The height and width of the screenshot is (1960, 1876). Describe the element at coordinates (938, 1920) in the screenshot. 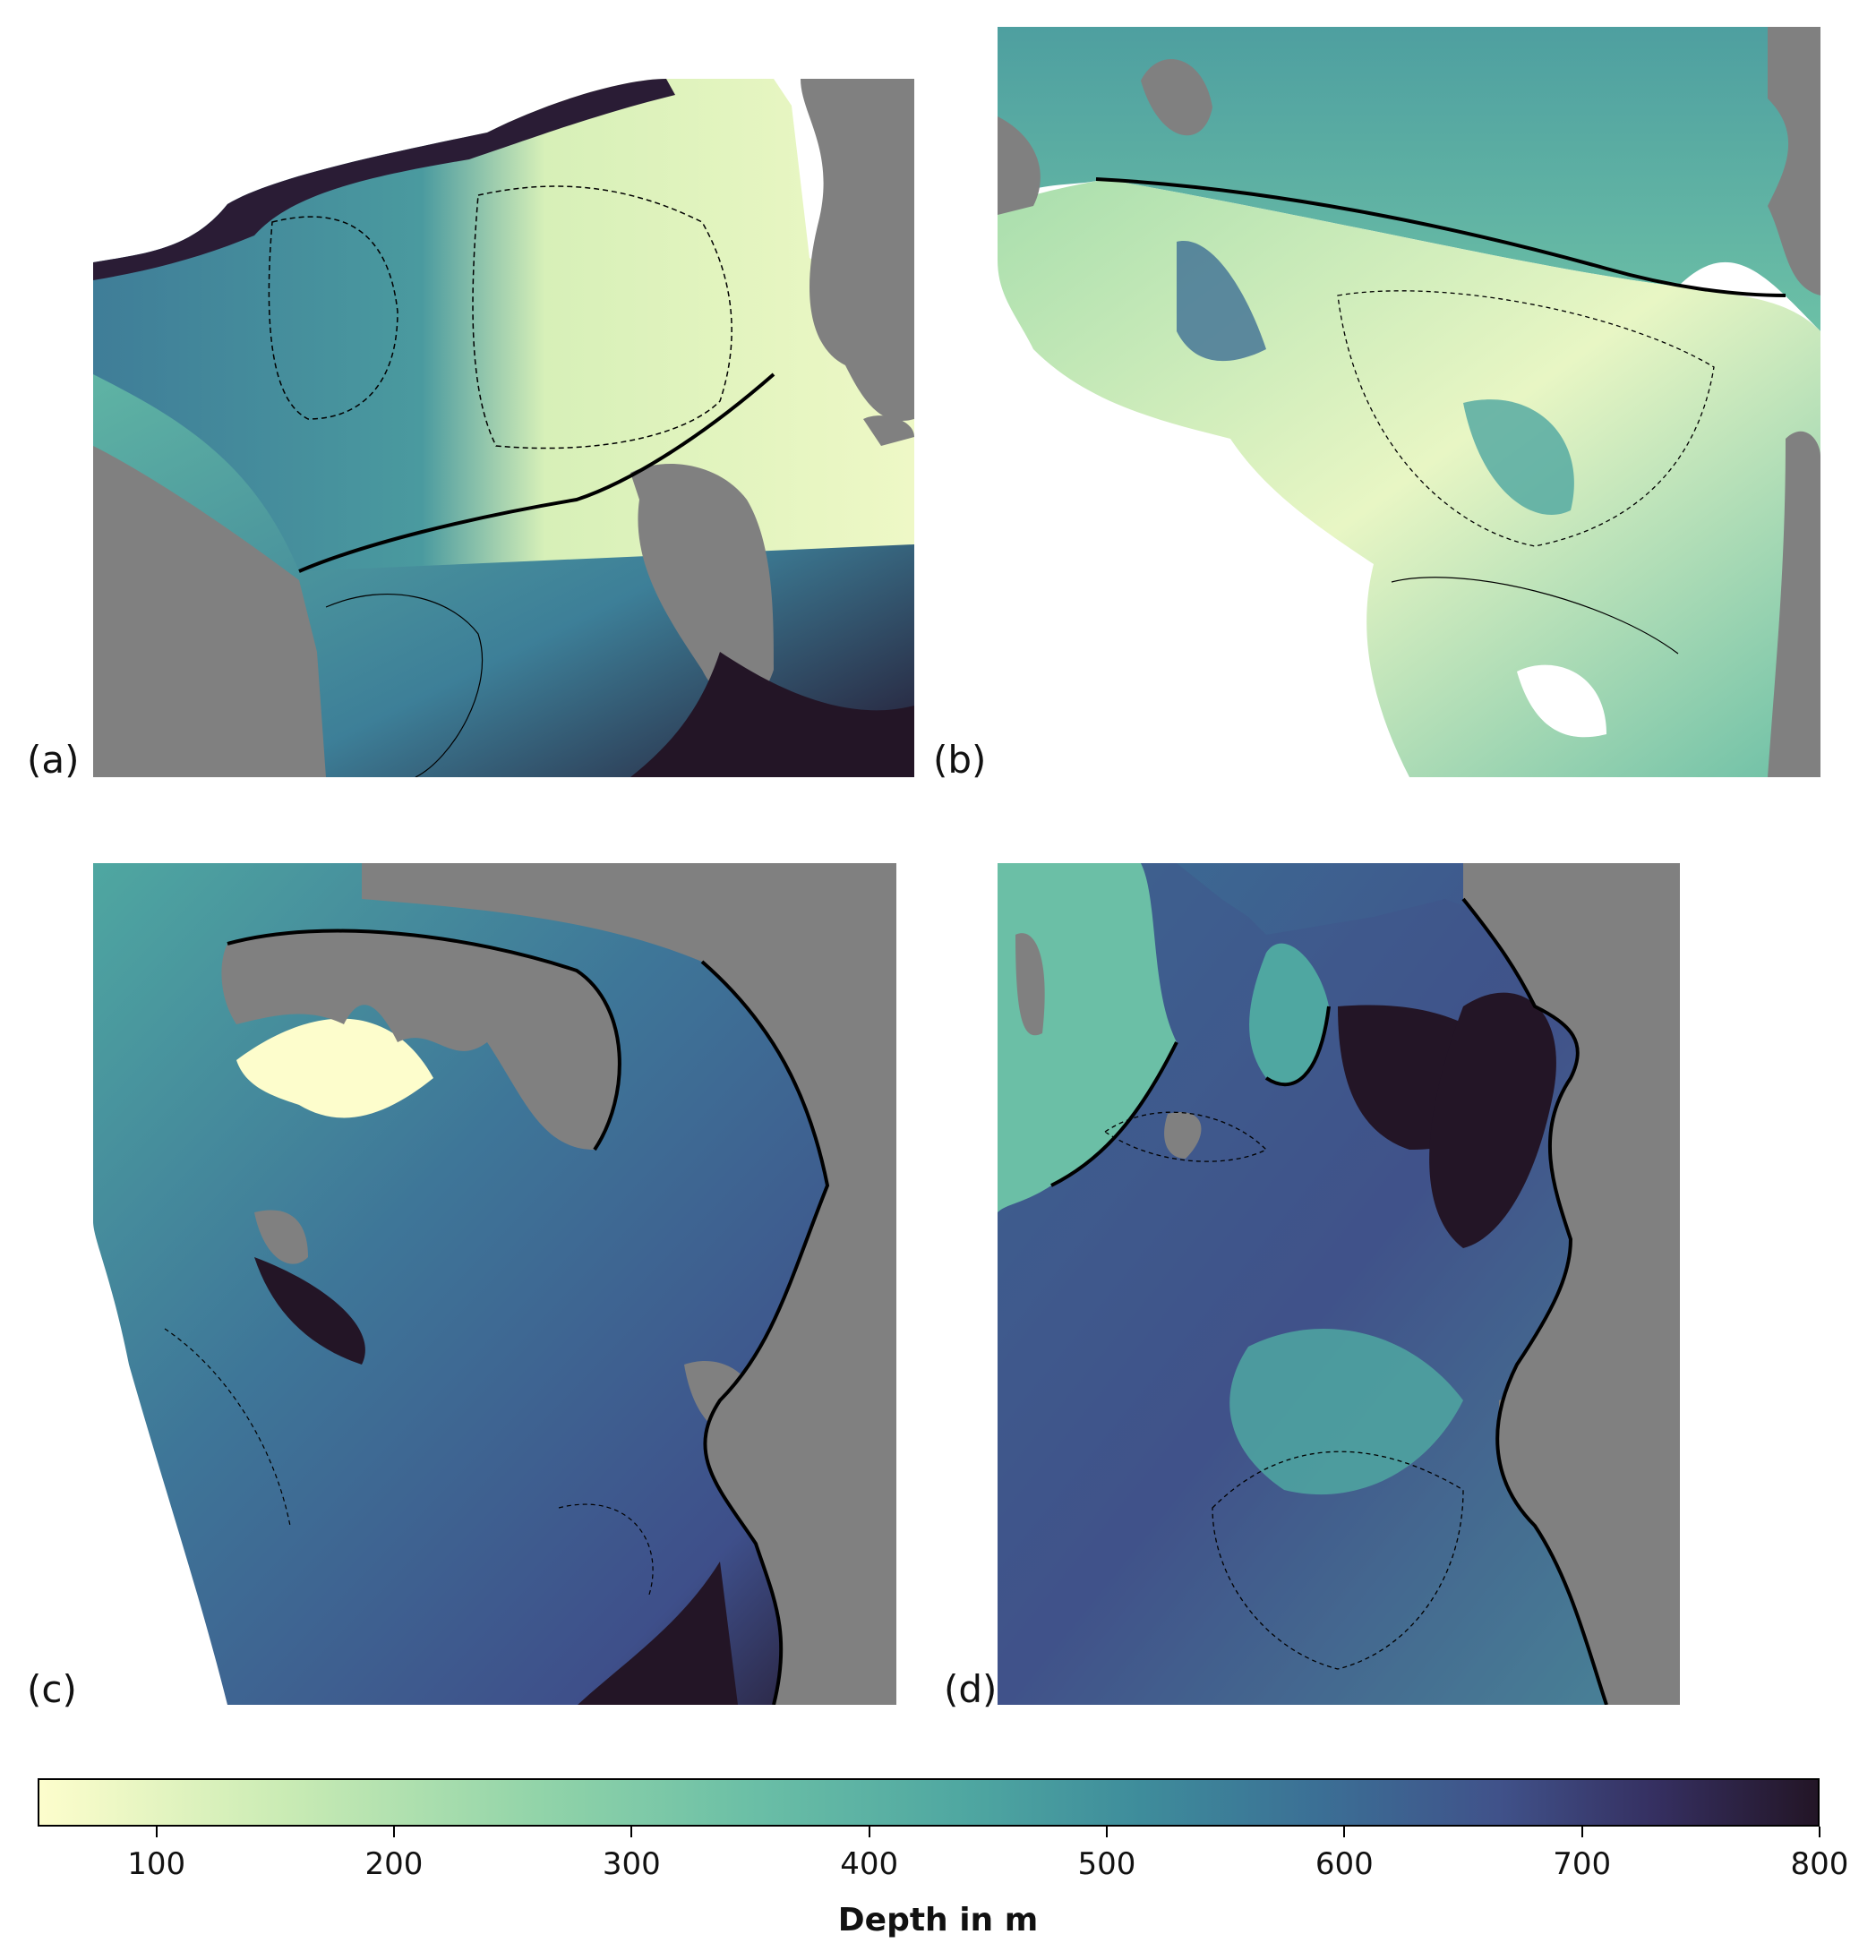

I see `colorbar-title: Depth in m` at that location.